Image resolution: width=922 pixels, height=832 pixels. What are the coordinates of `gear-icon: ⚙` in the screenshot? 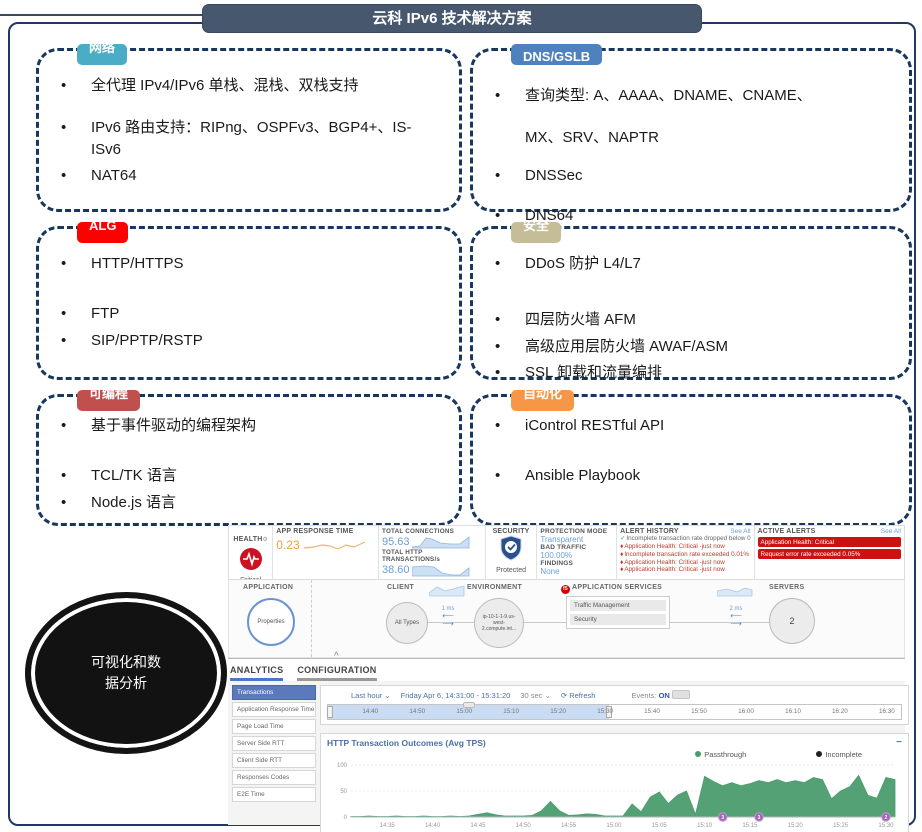 It's located at (265, 540).